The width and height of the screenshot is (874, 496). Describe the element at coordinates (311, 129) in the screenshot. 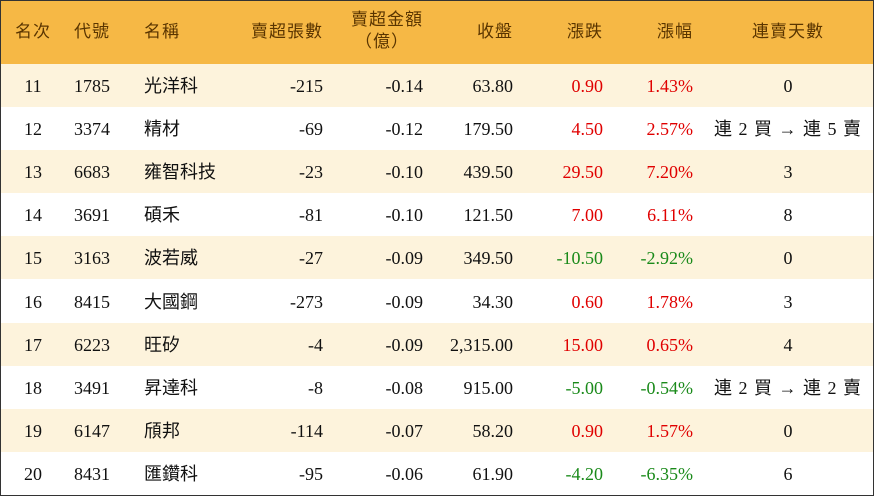

I see `cell: -69` at that location.